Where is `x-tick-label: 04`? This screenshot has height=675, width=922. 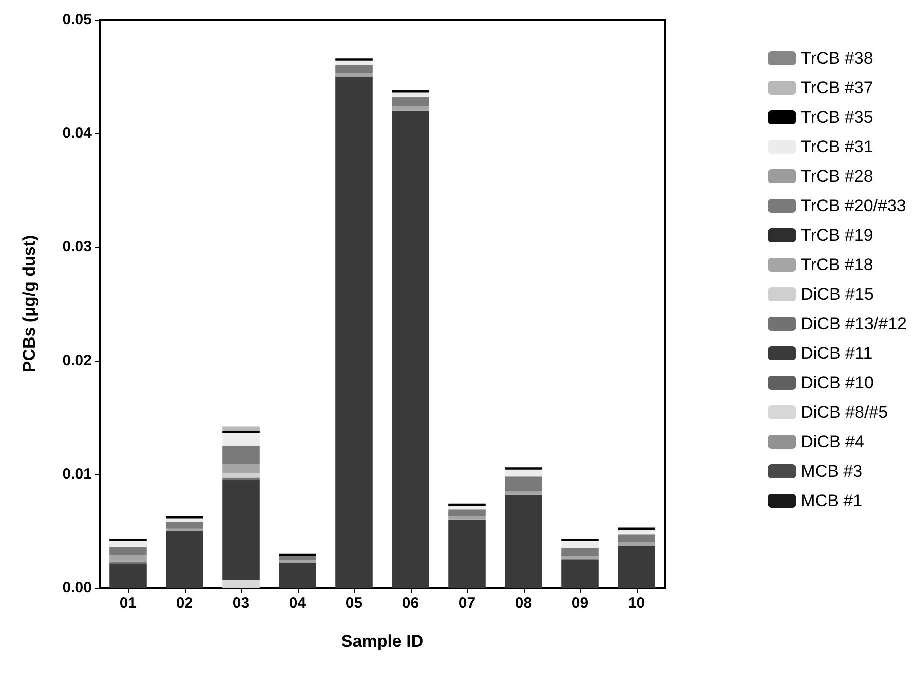
x-tick-label: 04 is located at coordinates (298, 603).